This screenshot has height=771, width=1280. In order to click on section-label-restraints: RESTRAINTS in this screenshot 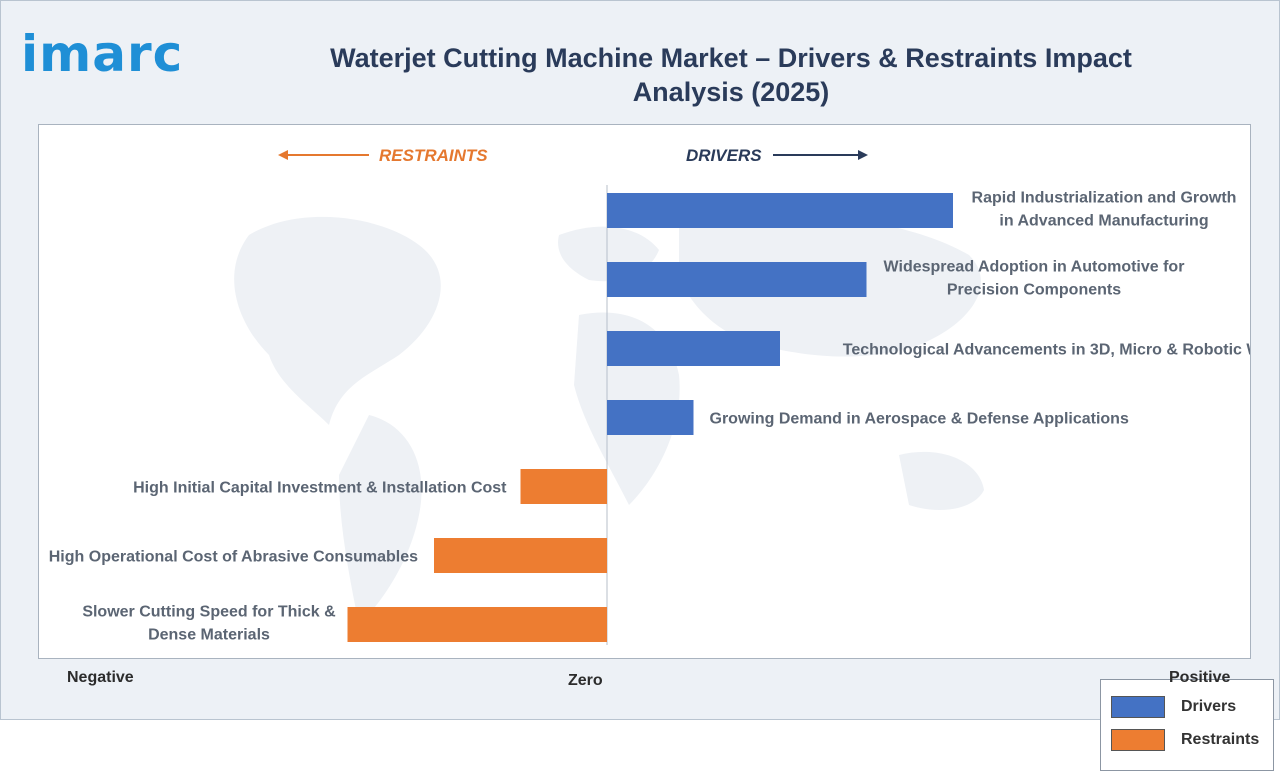, I will do `click(433, 155)`.